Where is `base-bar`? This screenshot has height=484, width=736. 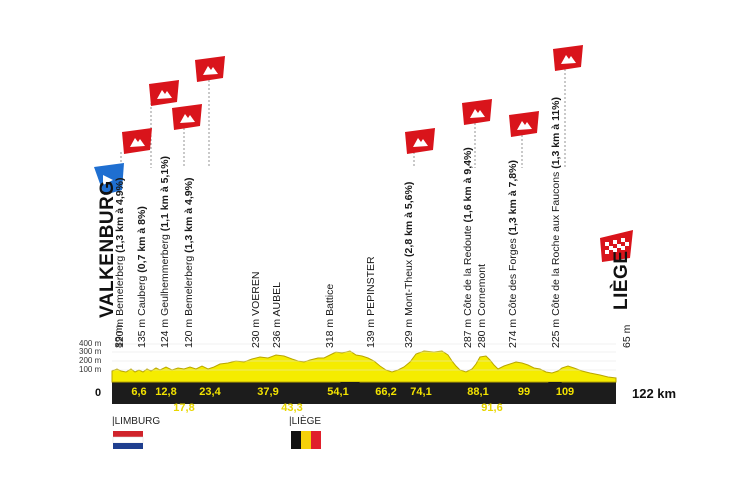
base-bar is located at coordinates (364, 393).